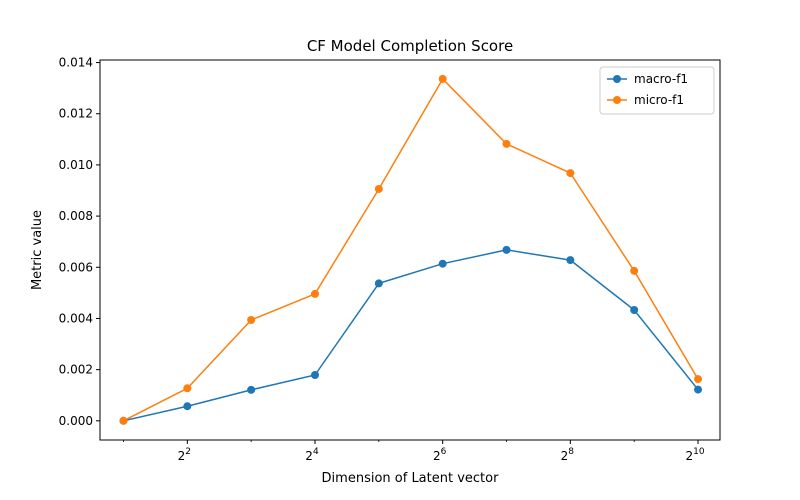  Describe the element at coordinates (76, 318) in the screenshot. I see `y-tick-label: 0.004` at that location.